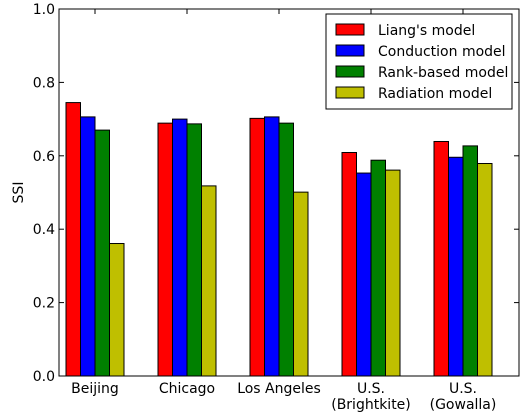  Describe the element at coordinates (44, 230) in the screenshot. I see `y-tick-label: 0.4` at that location.